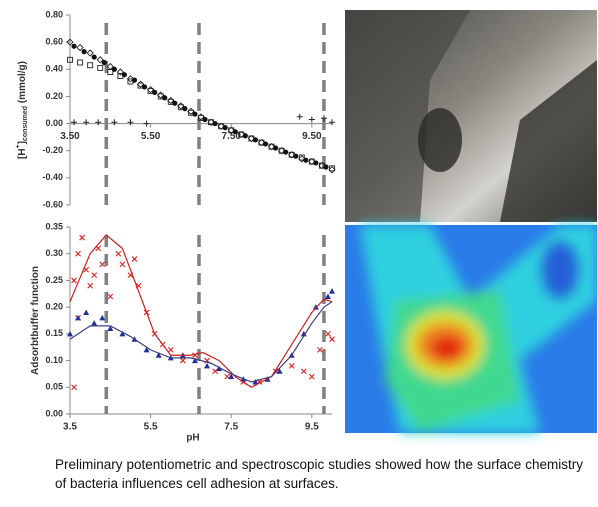 This screenshot has height=507, width=598. I want to click on y-tick-label: 0.00, so click(54, 413).